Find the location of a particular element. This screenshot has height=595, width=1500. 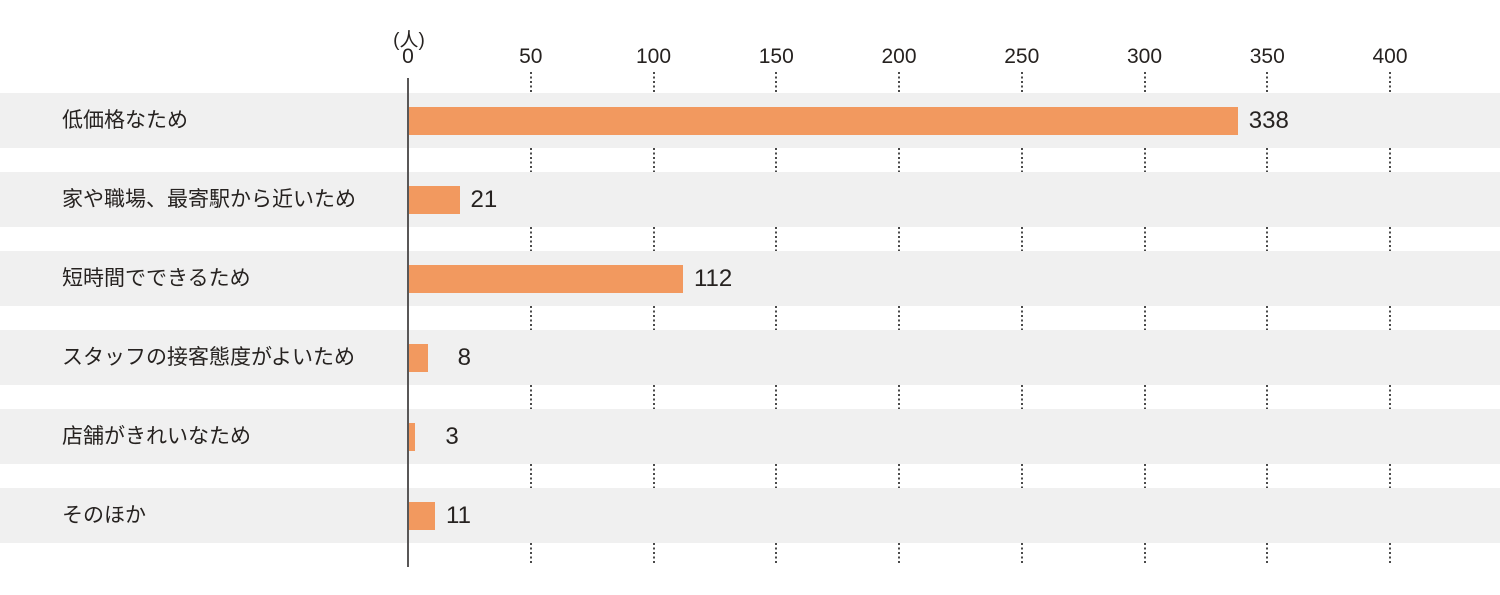

x-tick-label: 250 is located at coordinates (1022, 56).